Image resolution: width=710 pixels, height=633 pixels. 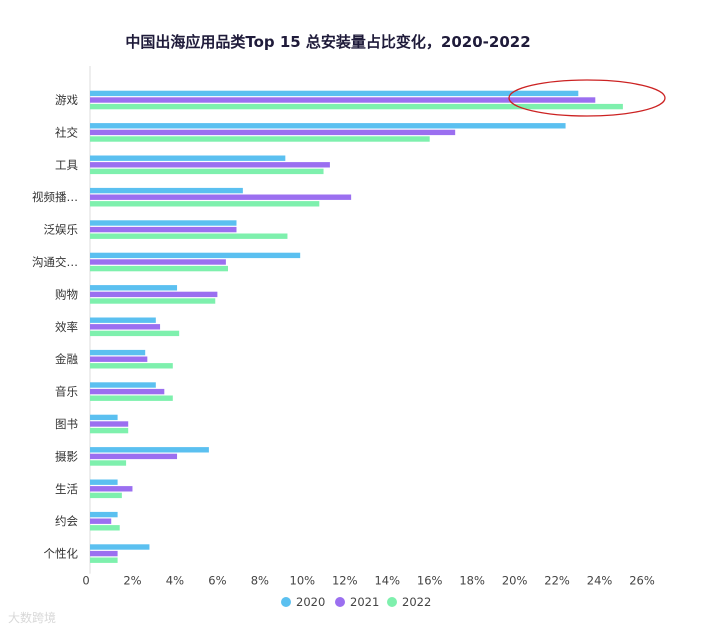 I want to click on x-tick-label: 26%, so click(x=642, y=581).